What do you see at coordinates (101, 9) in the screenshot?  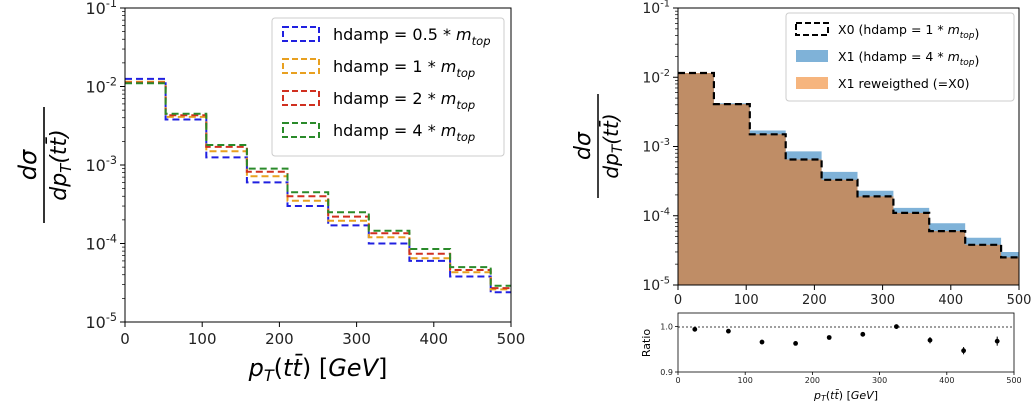 I see `left-y-tick-label: 10-1` at bounding box center [101, 9].